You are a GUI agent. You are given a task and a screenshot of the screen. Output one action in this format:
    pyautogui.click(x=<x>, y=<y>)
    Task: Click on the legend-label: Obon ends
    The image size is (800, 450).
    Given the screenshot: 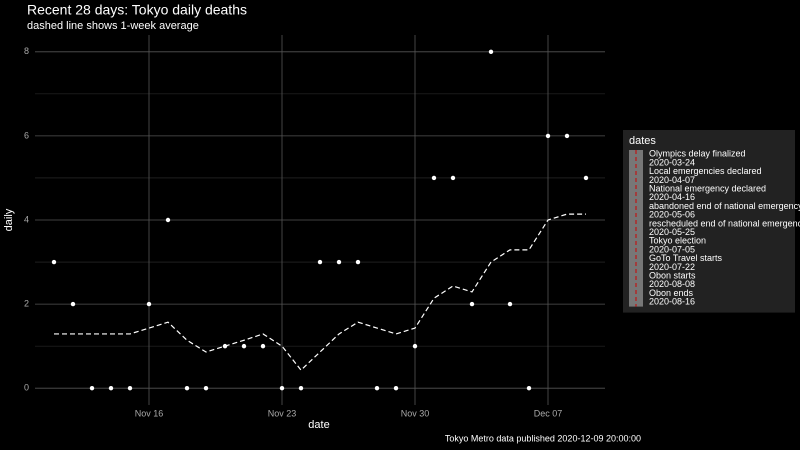 What is the action you would take?
    pyautogui.click(x=671, y=293)
    